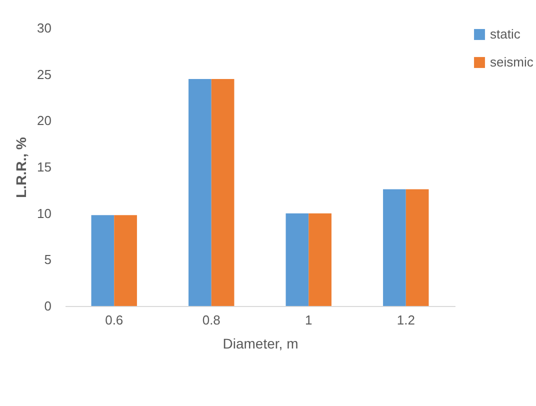 The image size is (536, 406). I want to click on legend-label: static, so click(505, 34).